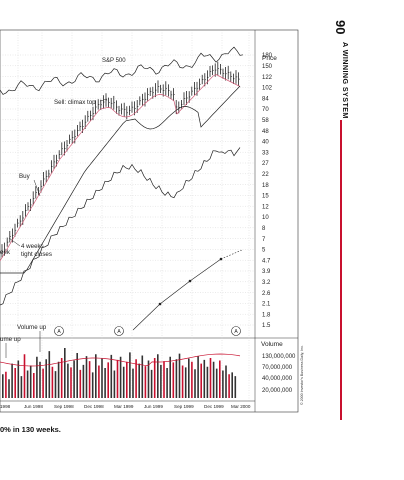 The height and width of the screenshot is (480, 404). I want to click on price-tick-label: 7, so click(264, 240).